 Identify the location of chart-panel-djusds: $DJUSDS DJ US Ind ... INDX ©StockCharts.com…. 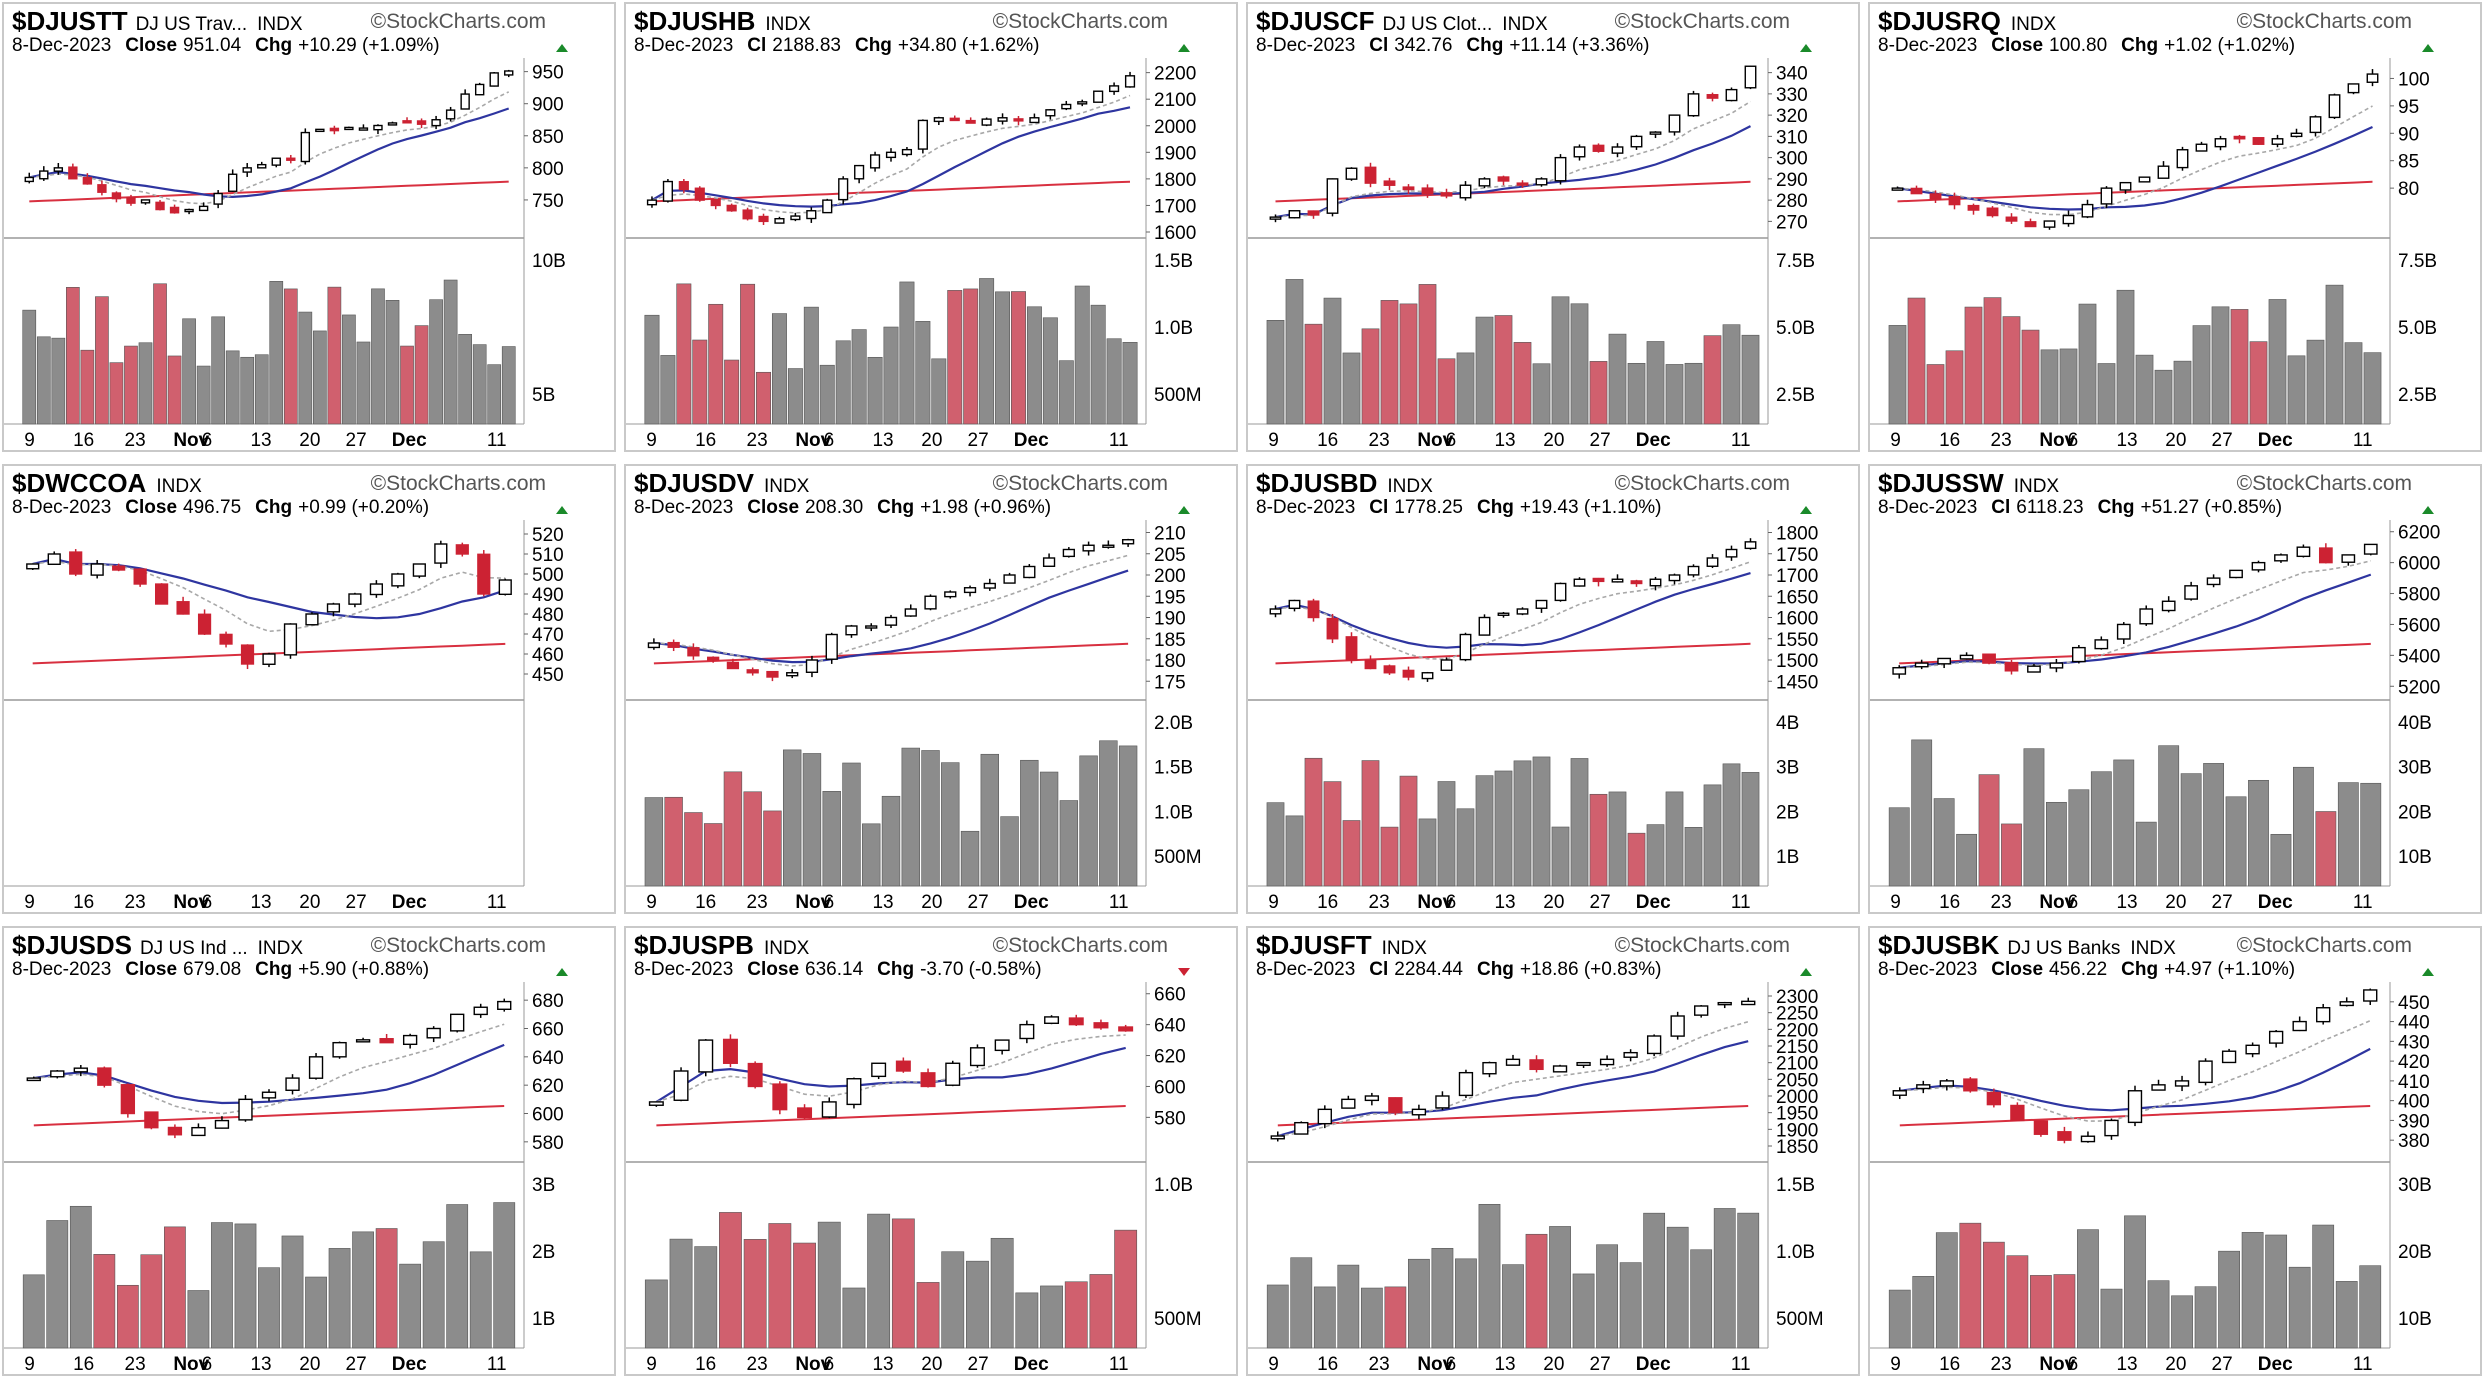
(309, 1151).